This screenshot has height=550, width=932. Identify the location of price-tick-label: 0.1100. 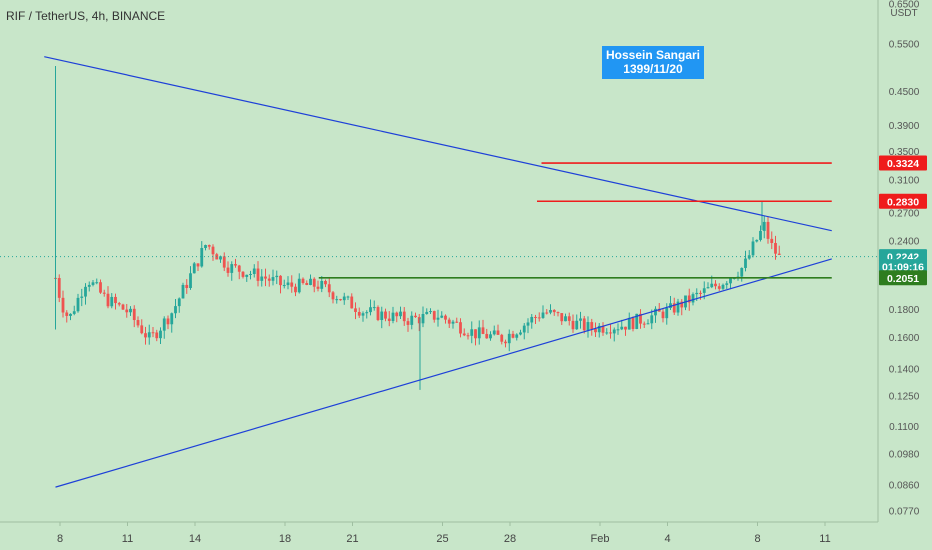
(904, 427).